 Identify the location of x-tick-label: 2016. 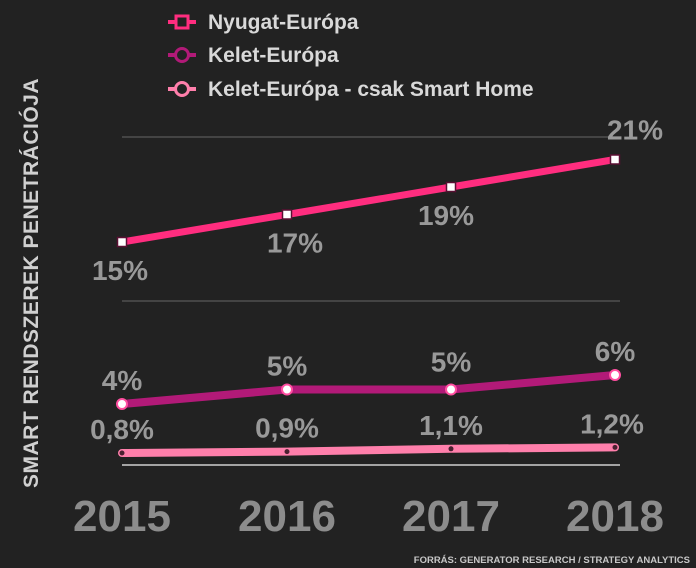
(287, 516).